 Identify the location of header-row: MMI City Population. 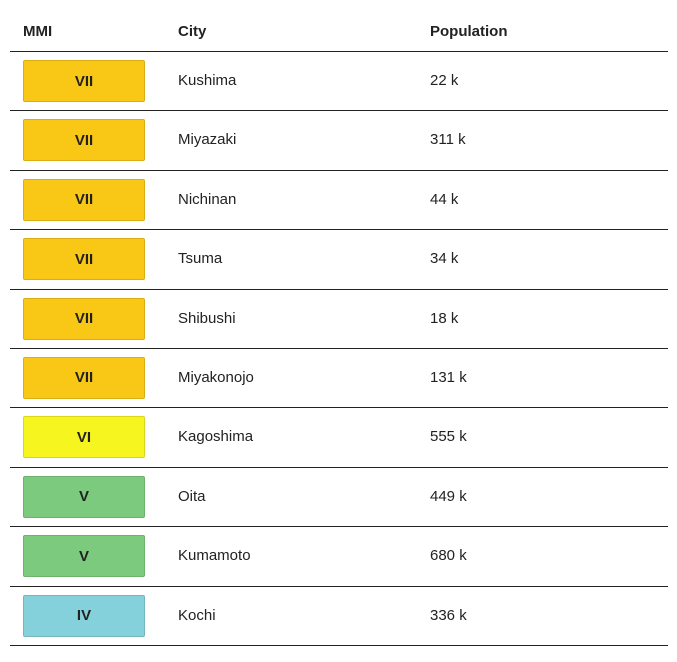
(339, 26).